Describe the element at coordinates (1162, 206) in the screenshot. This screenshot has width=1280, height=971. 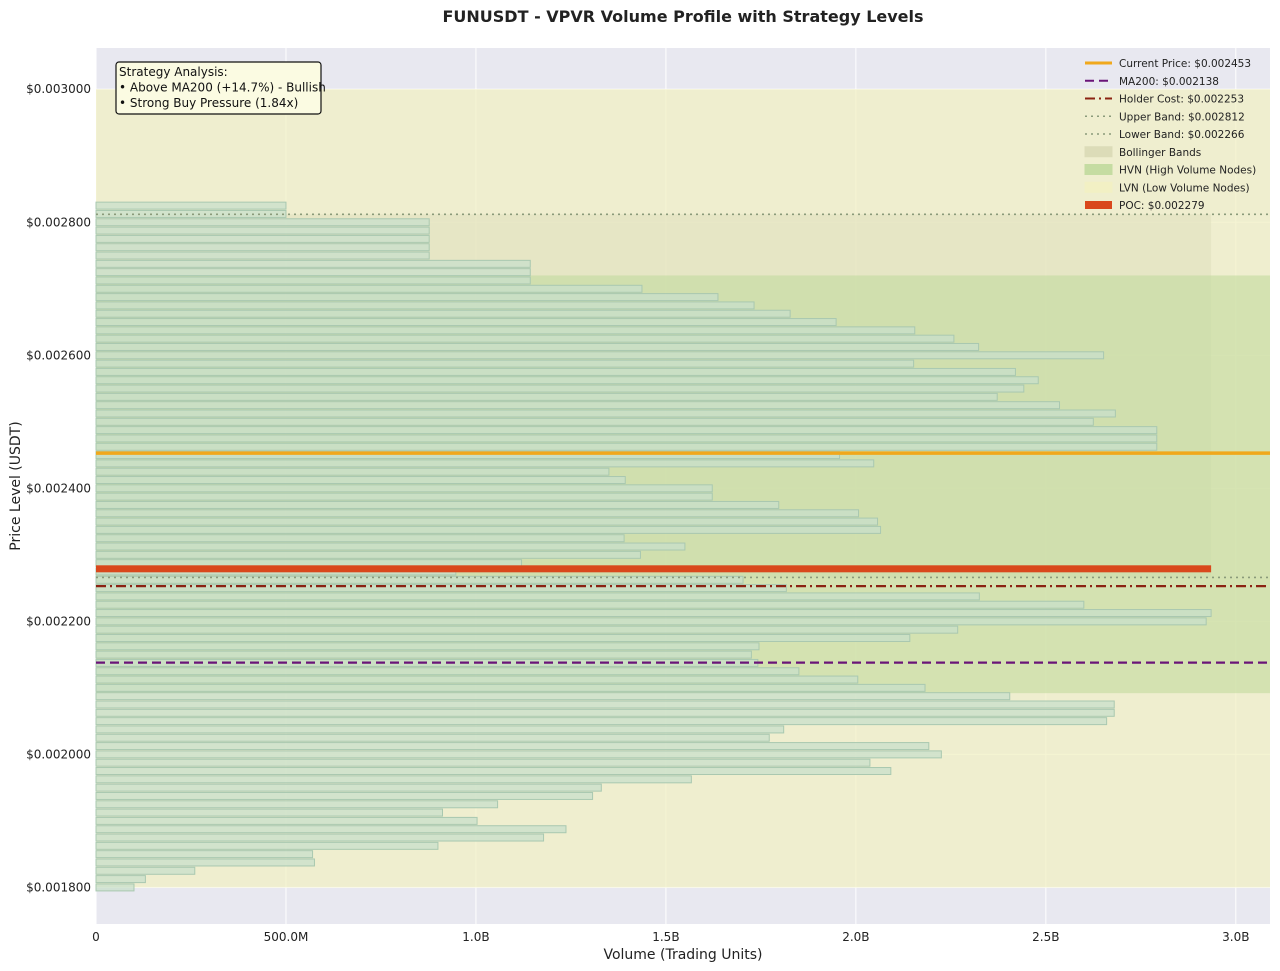
I see `legend-label: POC: $0.002279` at that location.